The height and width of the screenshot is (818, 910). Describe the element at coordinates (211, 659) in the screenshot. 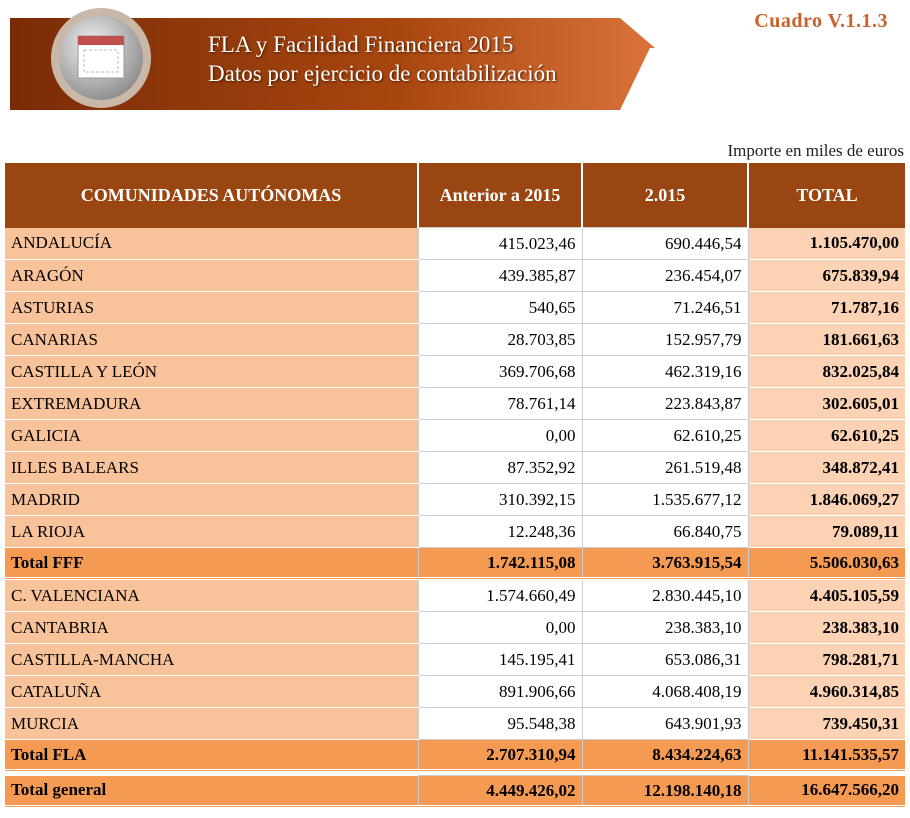

I see `row-label: CASTILLA-MANCHA` at that location.